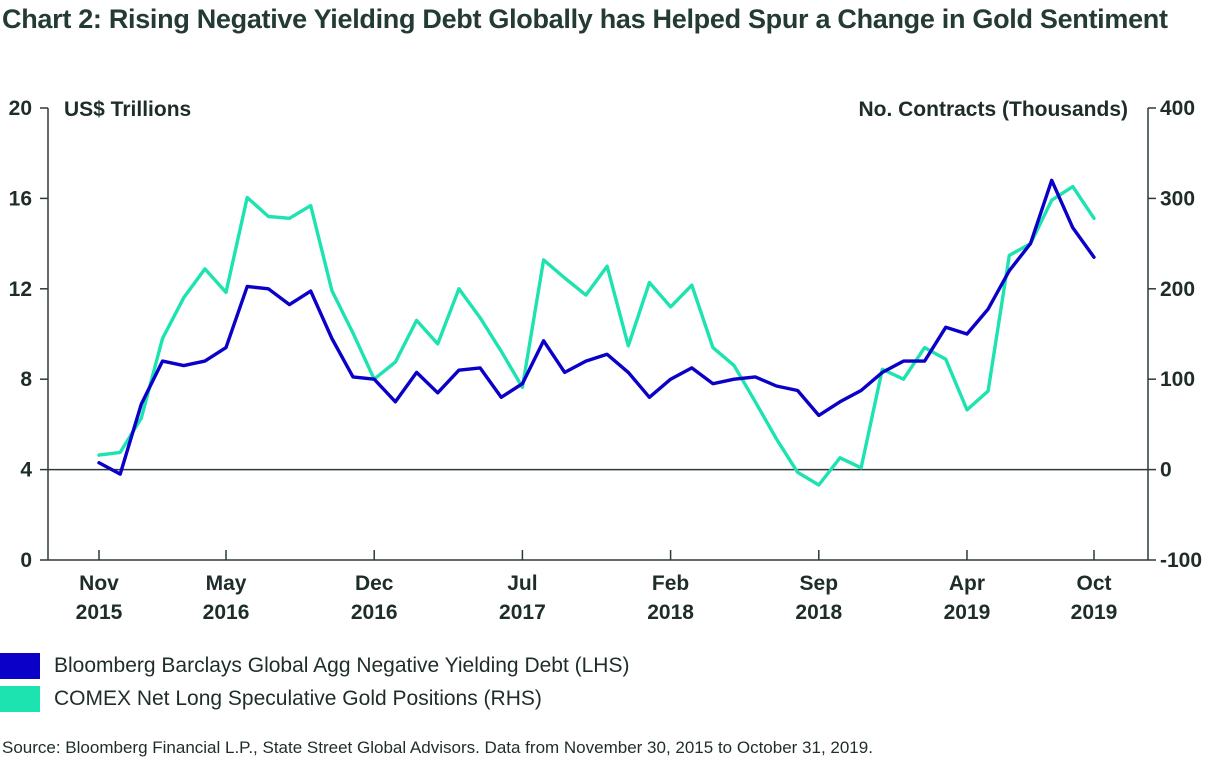  What do you see at coordinates (226, 583) in the screenshot?
I see `x-tick-label-month: May` at bounding box center [226, 583].